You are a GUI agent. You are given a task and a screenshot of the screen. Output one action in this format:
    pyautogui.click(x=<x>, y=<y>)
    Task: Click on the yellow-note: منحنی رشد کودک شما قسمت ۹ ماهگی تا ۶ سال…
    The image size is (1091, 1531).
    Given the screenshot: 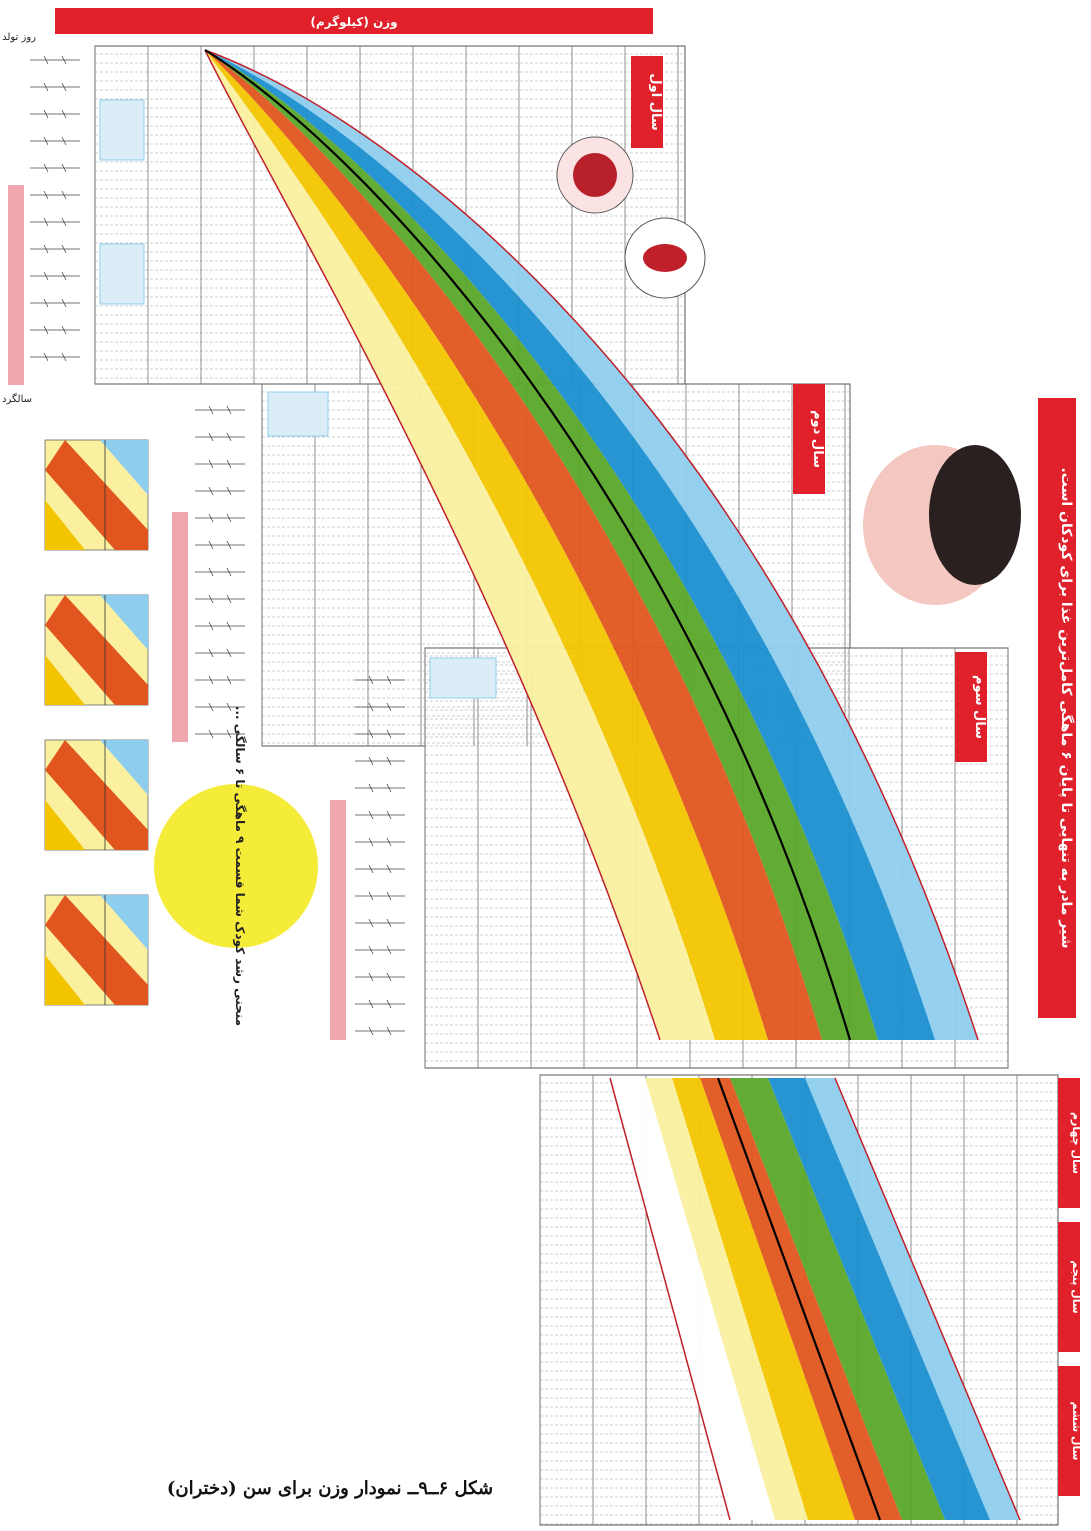 What is the action you would take?
    pyautogui.click(x=236, y=866)
    